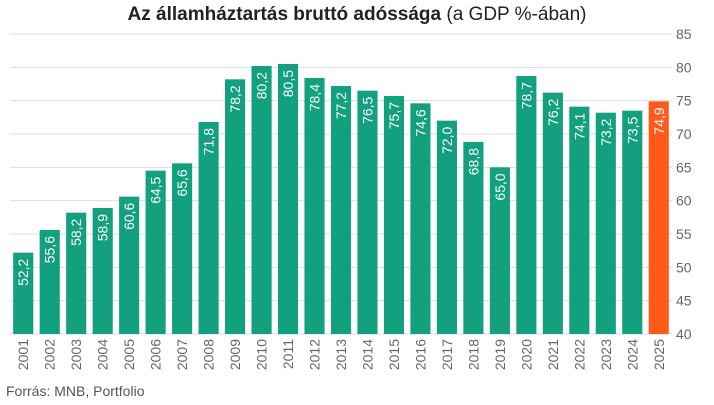  Describe the element at coordinates (447, 354) in the screenshot. I see `x-tick-label-2017: 2017` at that location.